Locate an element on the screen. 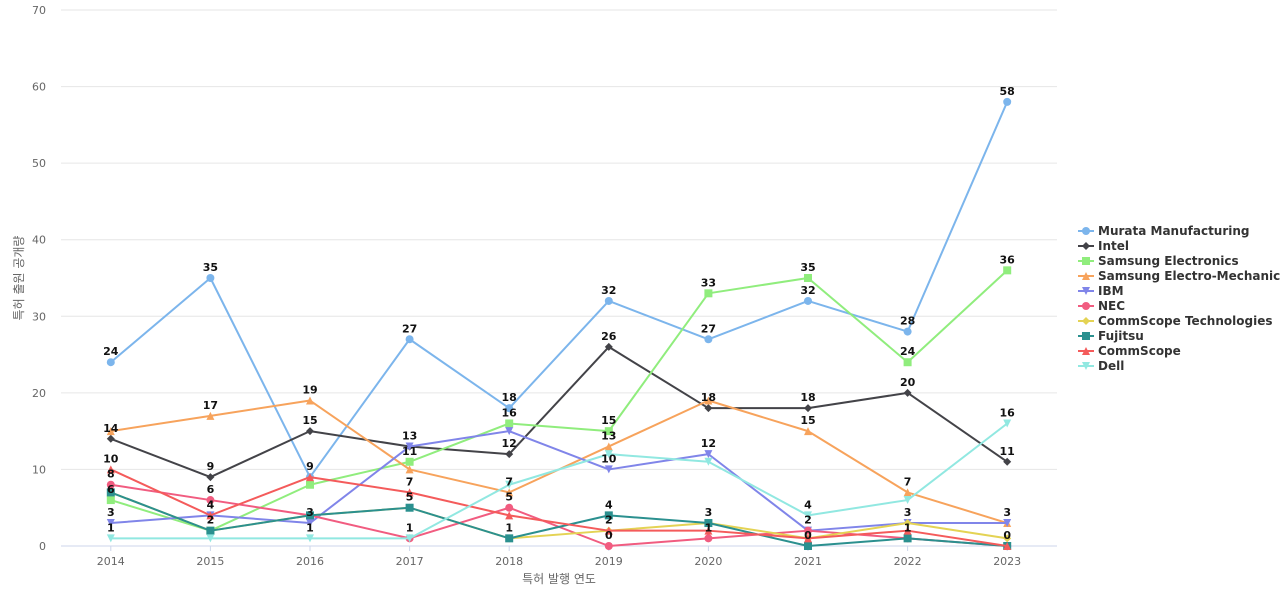  series-dell is located at coordinates (559, 481).